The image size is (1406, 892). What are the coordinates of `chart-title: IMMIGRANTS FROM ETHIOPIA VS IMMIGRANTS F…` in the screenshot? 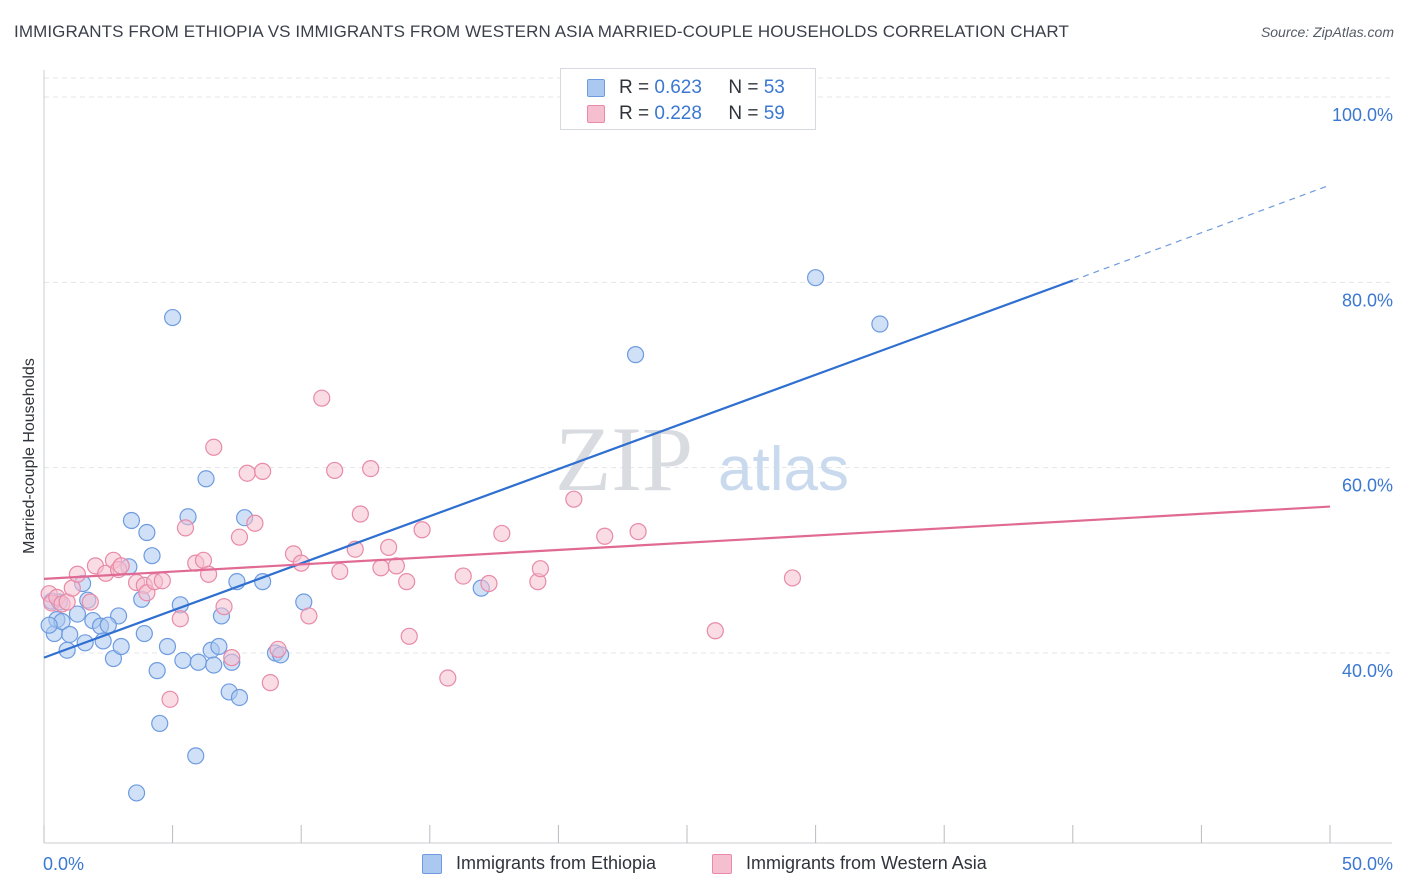 It's located at (541, 31).